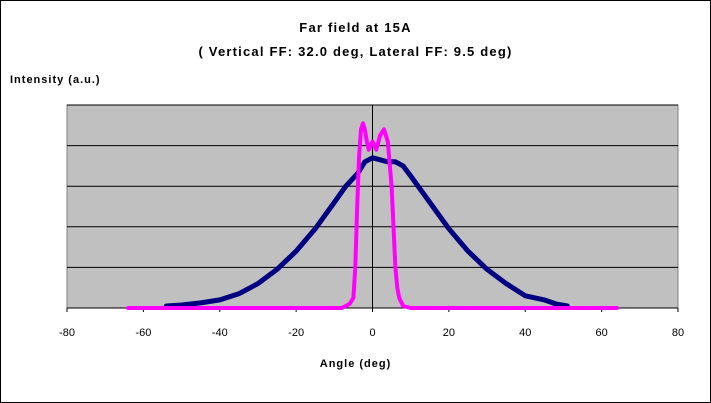 The width and height of the screenshot is (711, 403). Describe the element at coordinates (449, 333) in the screenshot. I see `x-tick-label: 20` at that location.